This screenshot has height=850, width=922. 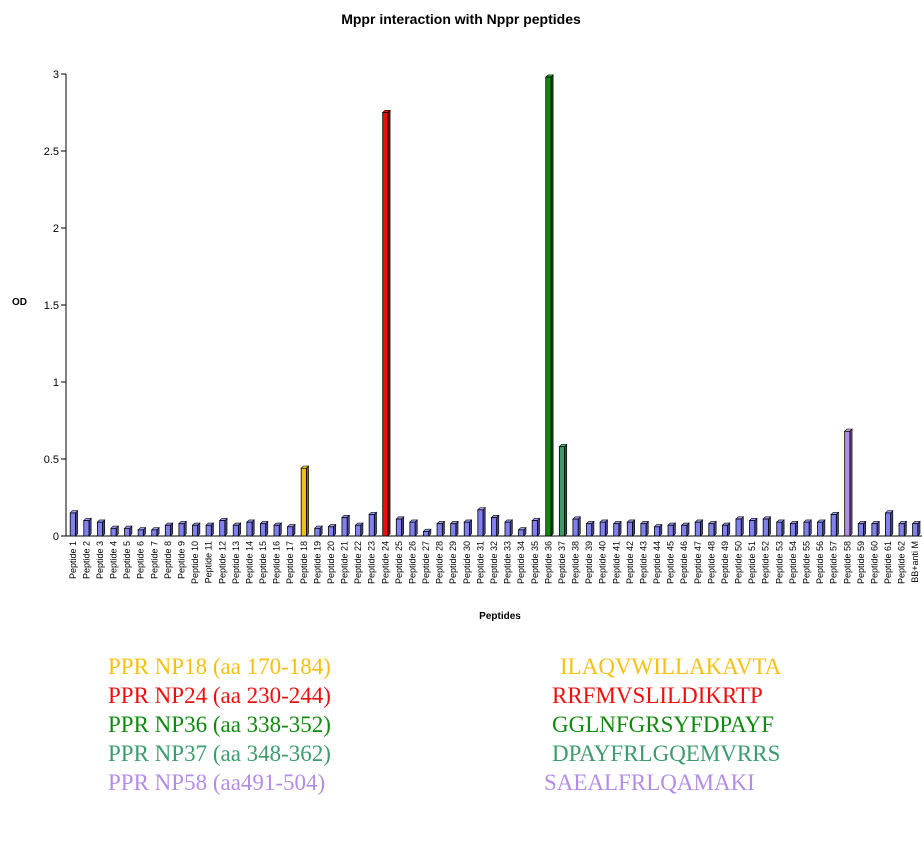 What do you see at coordinates (666, 753) in the screenshot?
I see `legend-sequence: DPAYFRLGQEMVRRS` at bounding box center [666, 753].